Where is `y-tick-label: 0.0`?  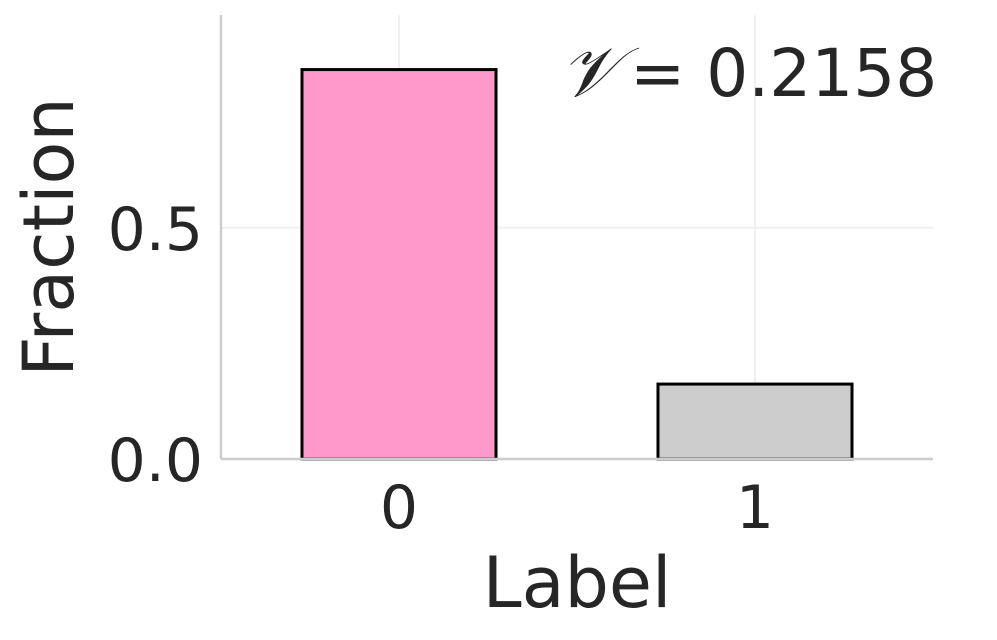
y-tick-label: 0.0 is located at coordinates (155, 461).